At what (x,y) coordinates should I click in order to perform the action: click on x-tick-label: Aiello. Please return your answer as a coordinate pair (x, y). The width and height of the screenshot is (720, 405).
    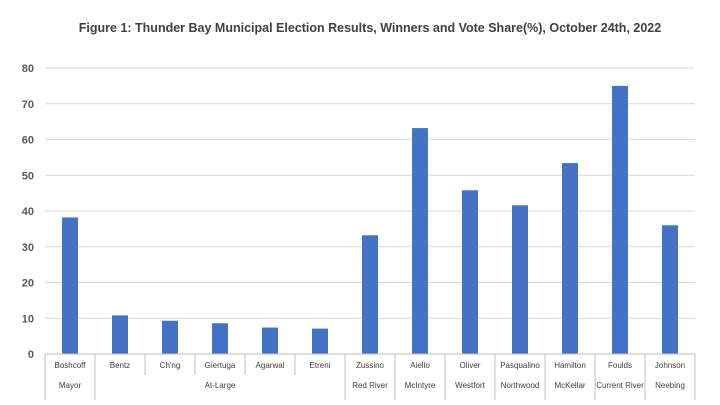
    Looking at the image, I should click on (420, 365).